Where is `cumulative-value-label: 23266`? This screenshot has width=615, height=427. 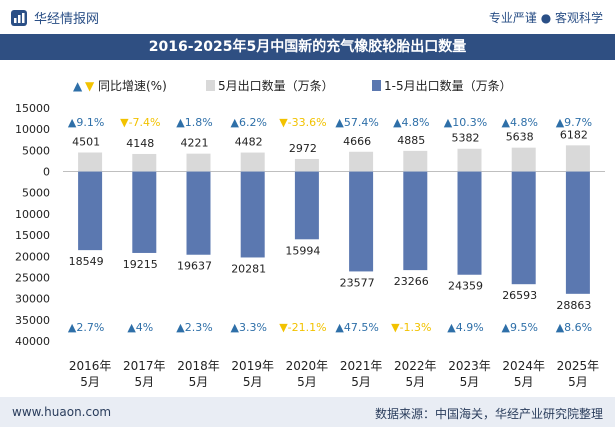 cumulative-value-label: 23266 is located at coordinates (411, 281).